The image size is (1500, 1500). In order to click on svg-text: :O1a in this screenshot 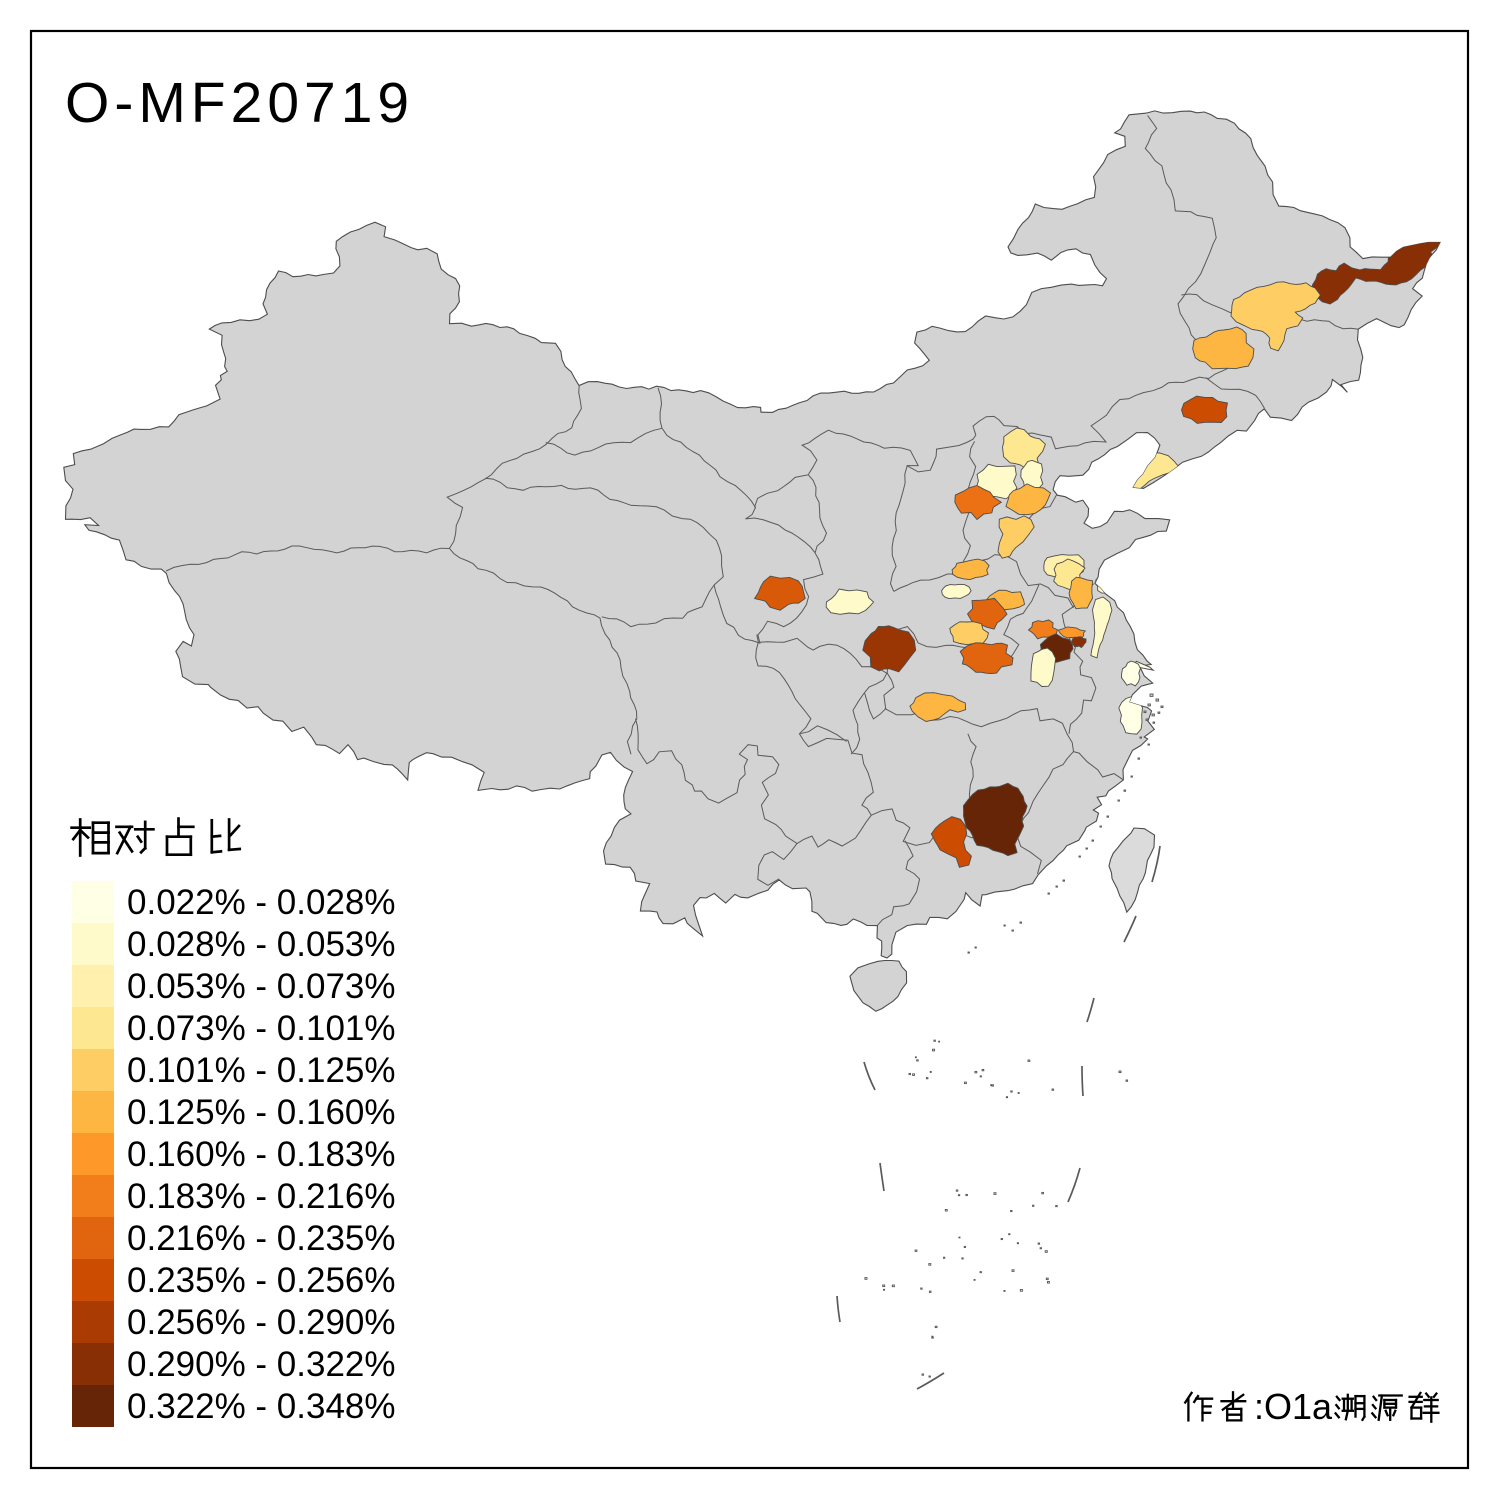, I will do `click(1293, 1406)`.